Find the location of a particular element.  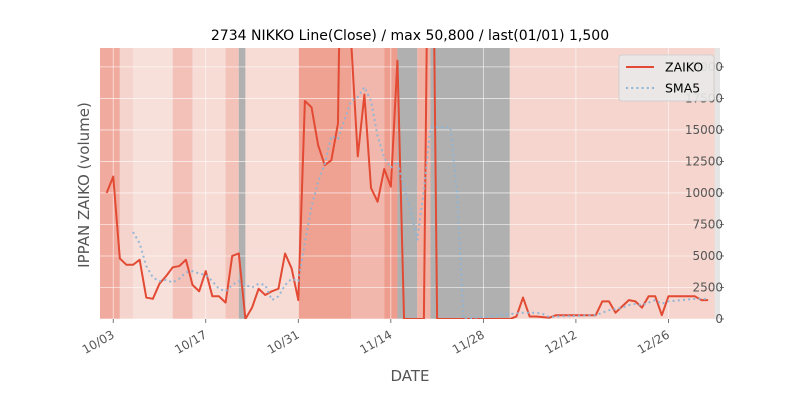

x-axis-ticks: 10/03 10/17 10/31 11/14 11/28 12/12 12/26 is located at coordinates (376, 338).